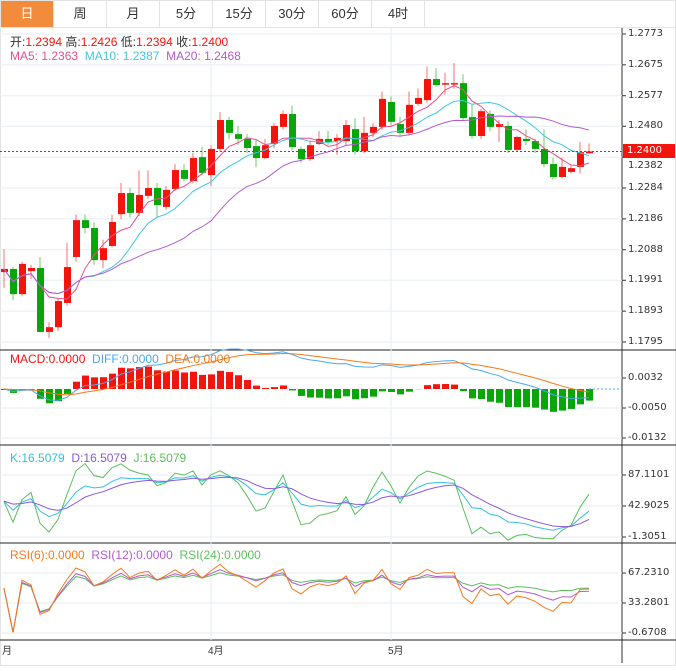  Describe the element at coordinates (645, 218) in the screenshot. I see `axis-label: 1.2186` at that location.